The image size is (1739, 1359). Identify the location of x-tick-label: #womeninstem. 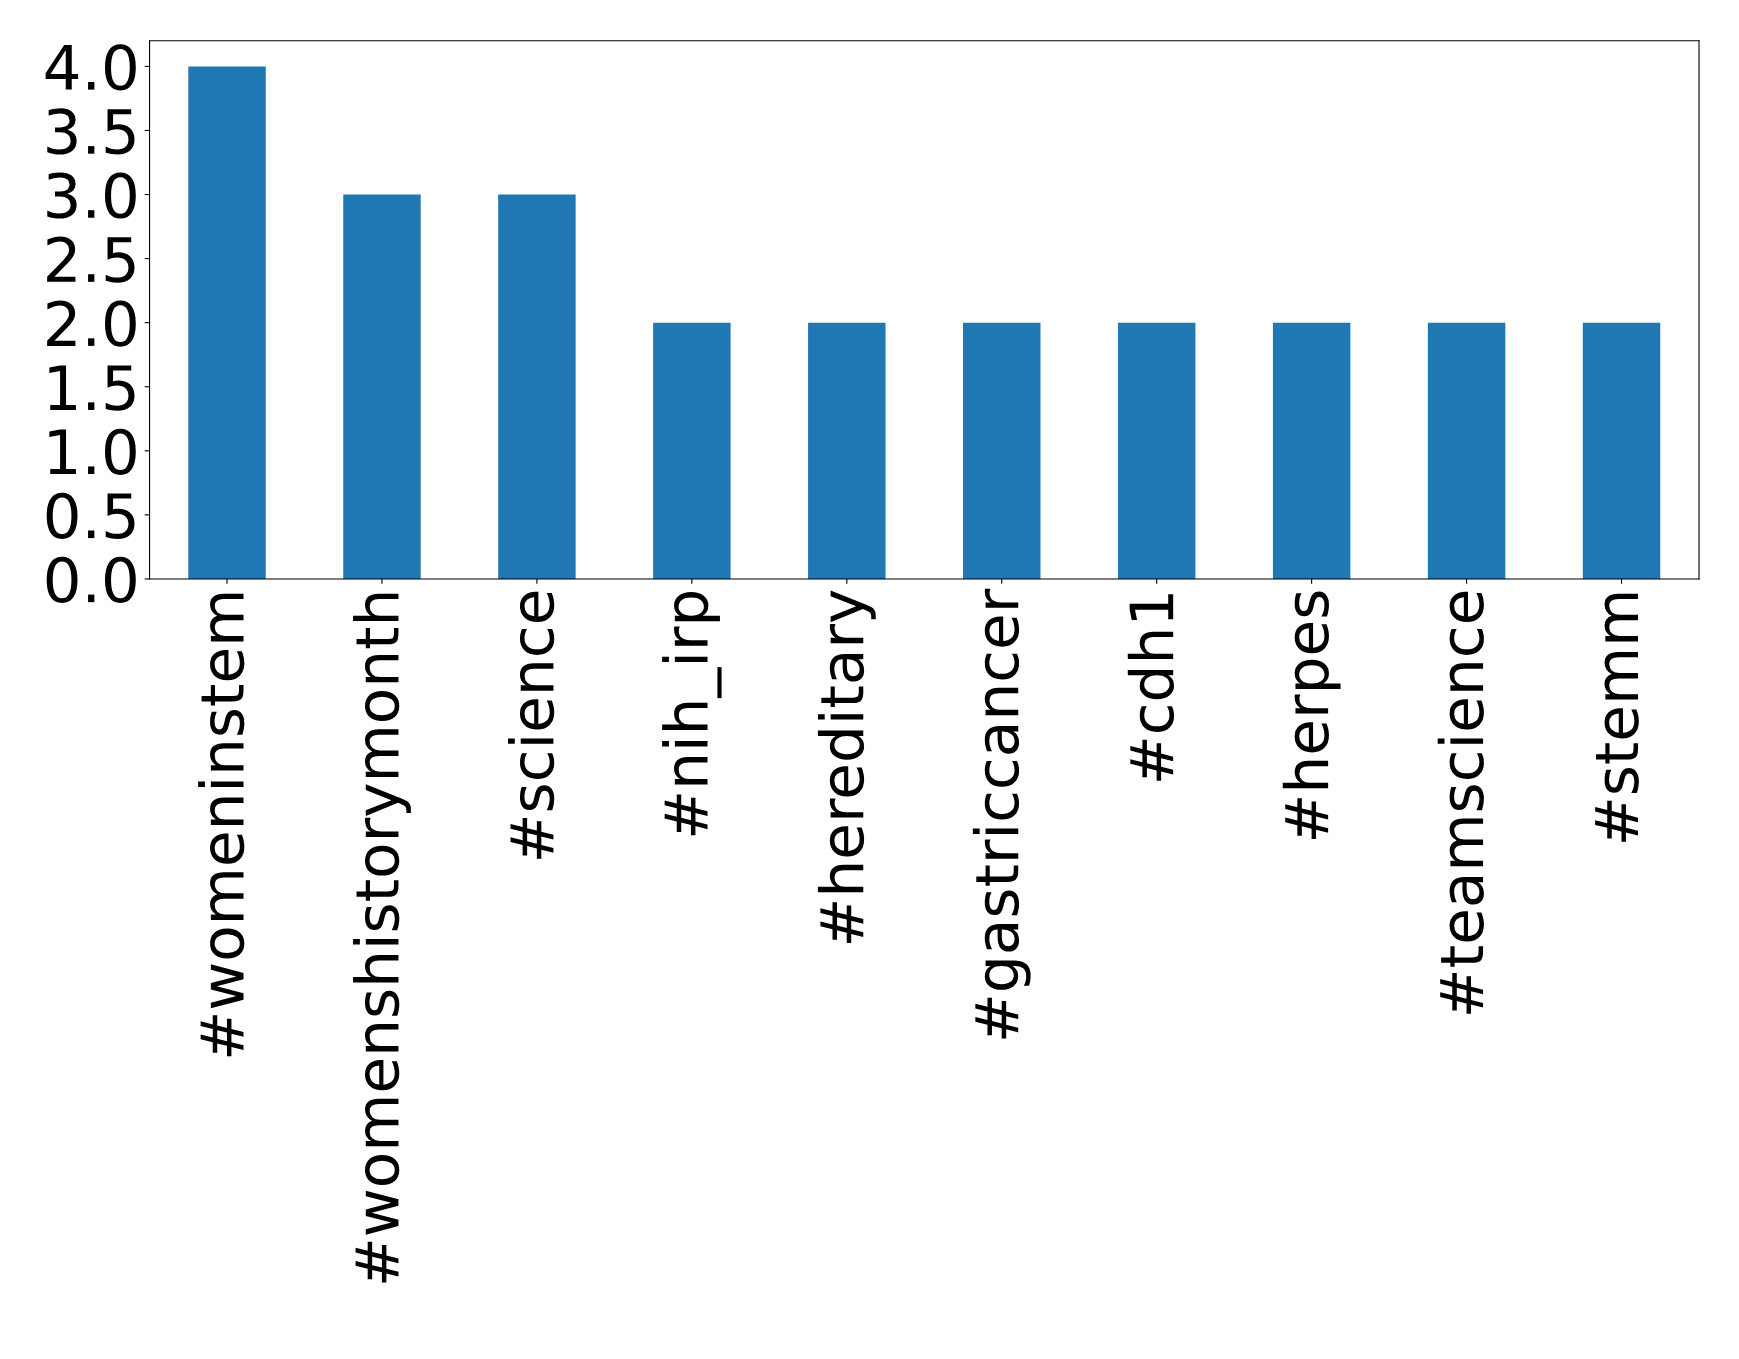
(221, 825).